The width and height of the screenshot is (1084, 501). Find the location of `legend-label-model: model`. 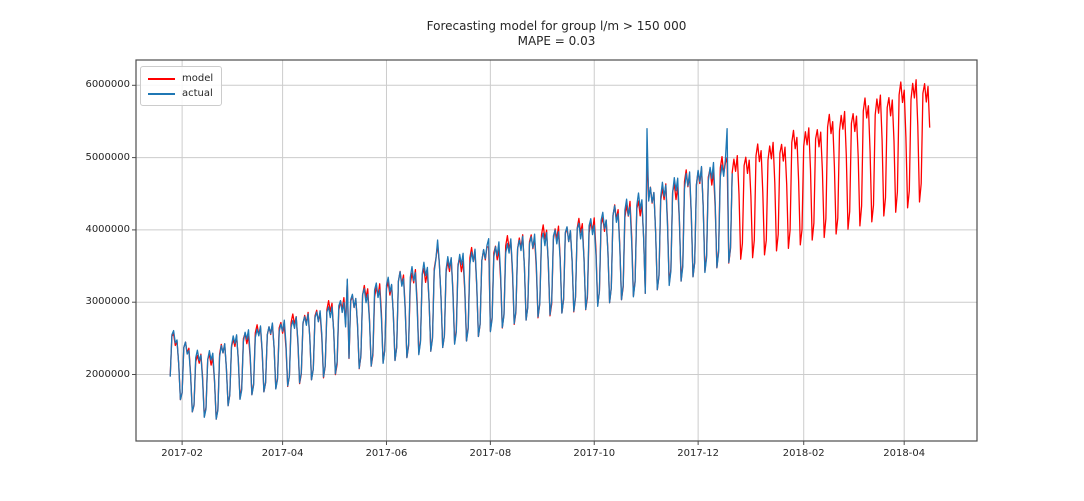

legend-label-model: model is located at coordinates (198, 78).